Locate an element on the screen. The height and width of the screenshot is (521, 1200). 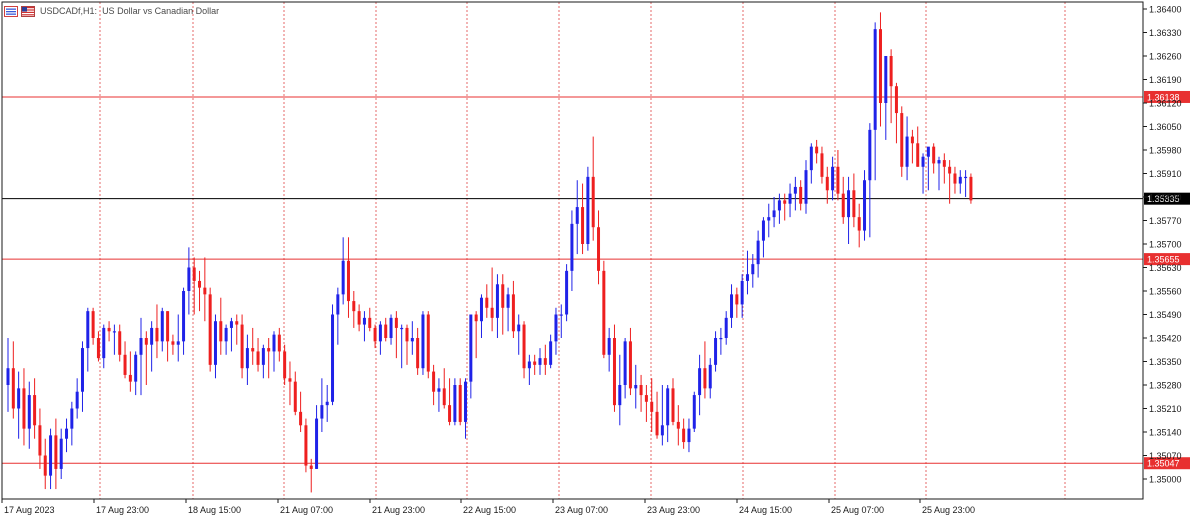
y-tick-label: 1.35420 is located at coordinates (1165, 339).